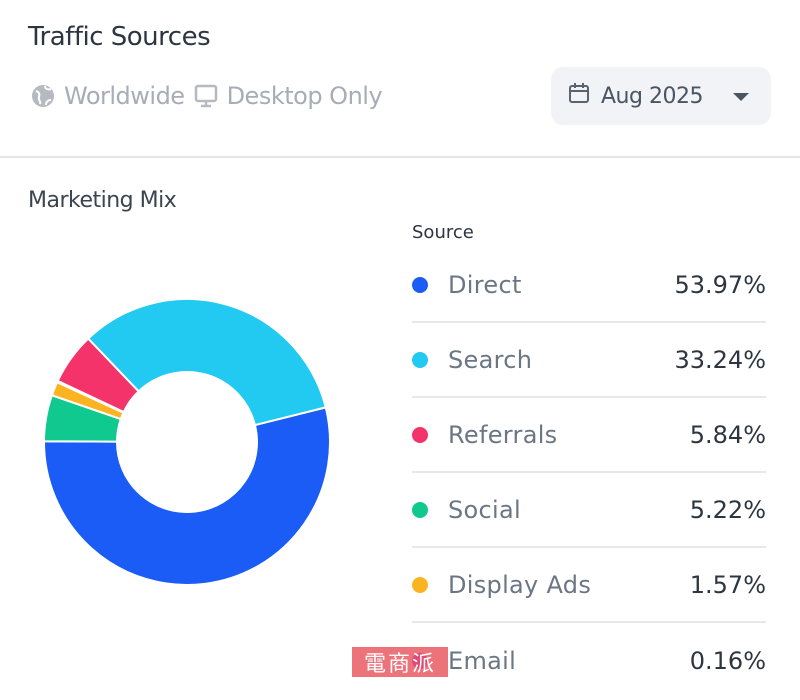 The width and height of the screenshot is (800, 700). Describe the element at coordinates (720, 359) in the screenshot. I see `legend-value: 33.24%` at that location.